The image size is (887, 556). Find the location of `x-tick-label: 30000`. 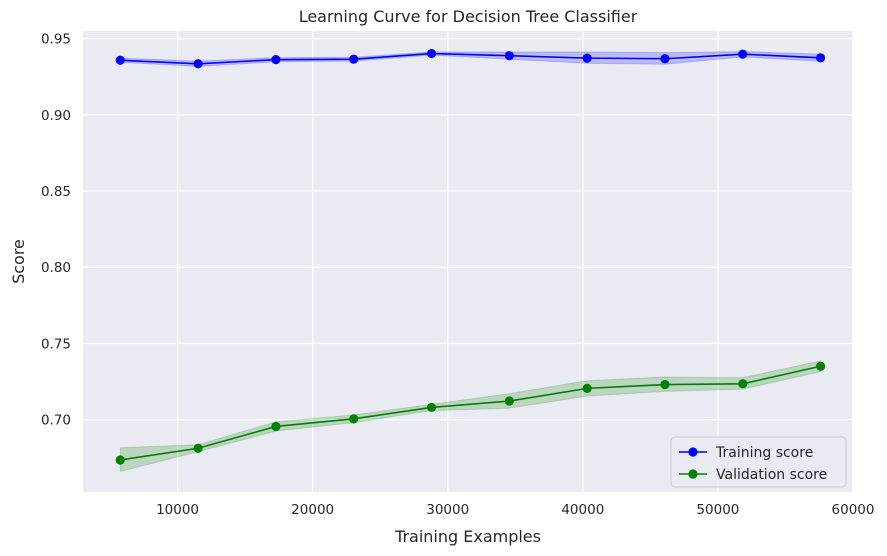

x-tick-label: 30000 is located at coordinates (447, 510).